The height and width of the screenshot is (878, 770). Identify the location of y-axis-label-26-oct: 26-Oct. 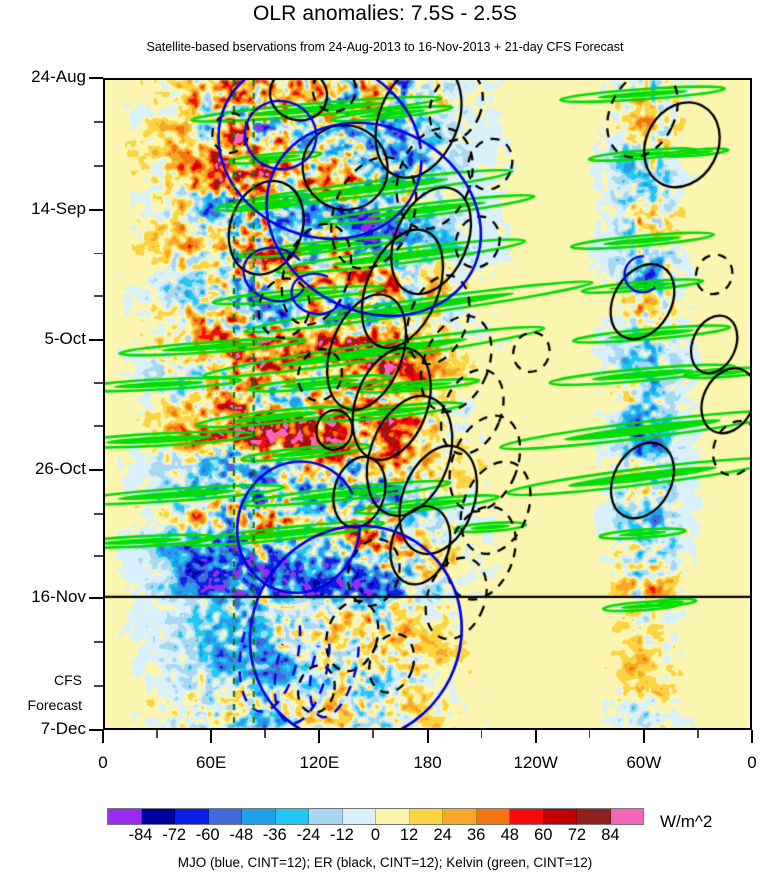
(60, 468).